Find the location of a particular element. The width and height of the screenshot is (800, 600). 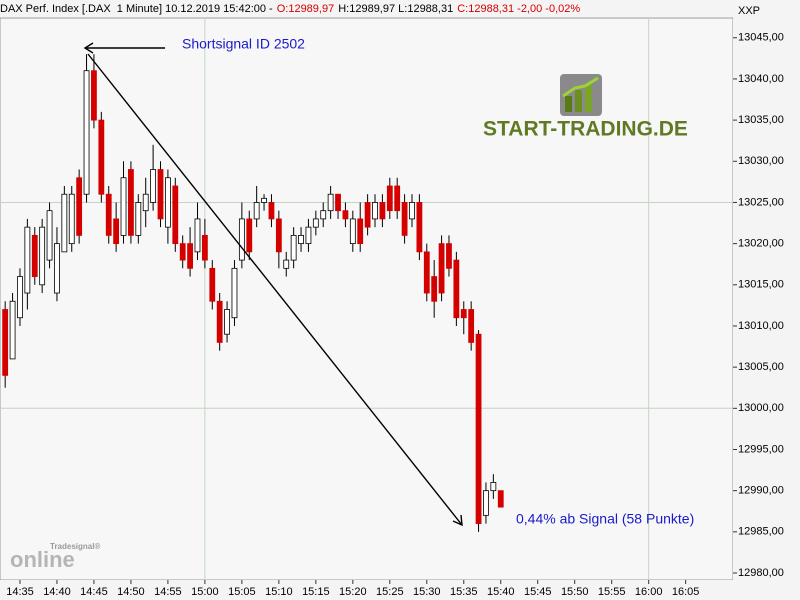

x-tick-label: 15:40 is located at coordinates (501, 592).